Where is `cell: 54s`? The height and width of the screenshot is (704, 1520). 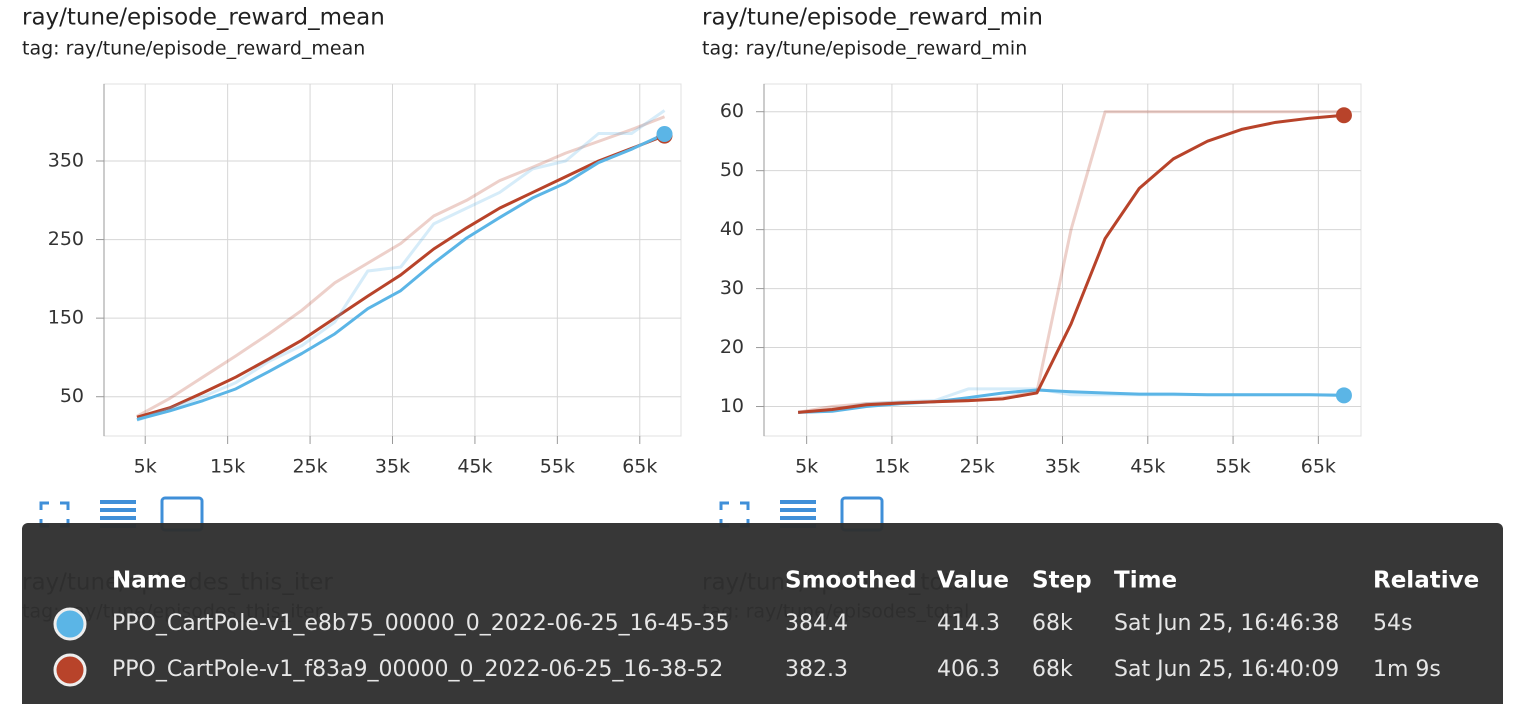 cell: 54s is located at coordinates (1392, 623).